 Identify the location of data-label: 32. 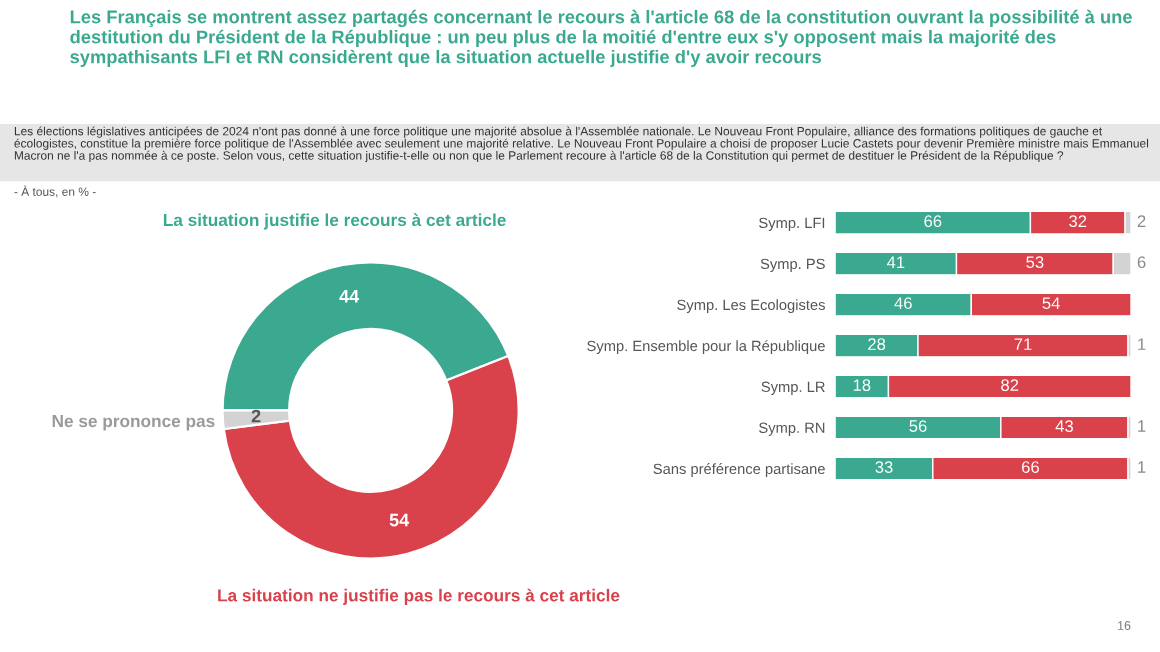
(1078, 221).